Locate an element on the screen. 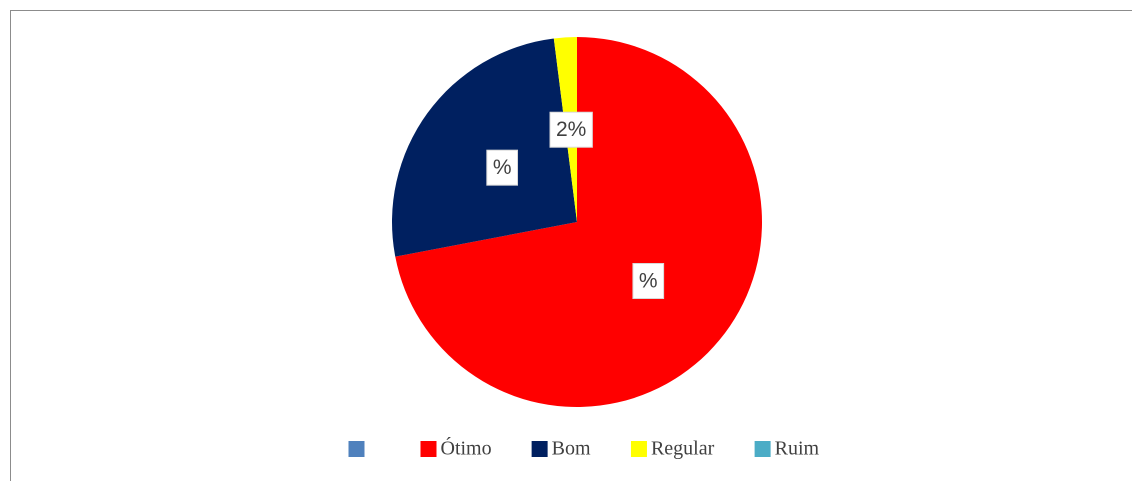  legend-item: Regular is located at coordinates (672, 449).